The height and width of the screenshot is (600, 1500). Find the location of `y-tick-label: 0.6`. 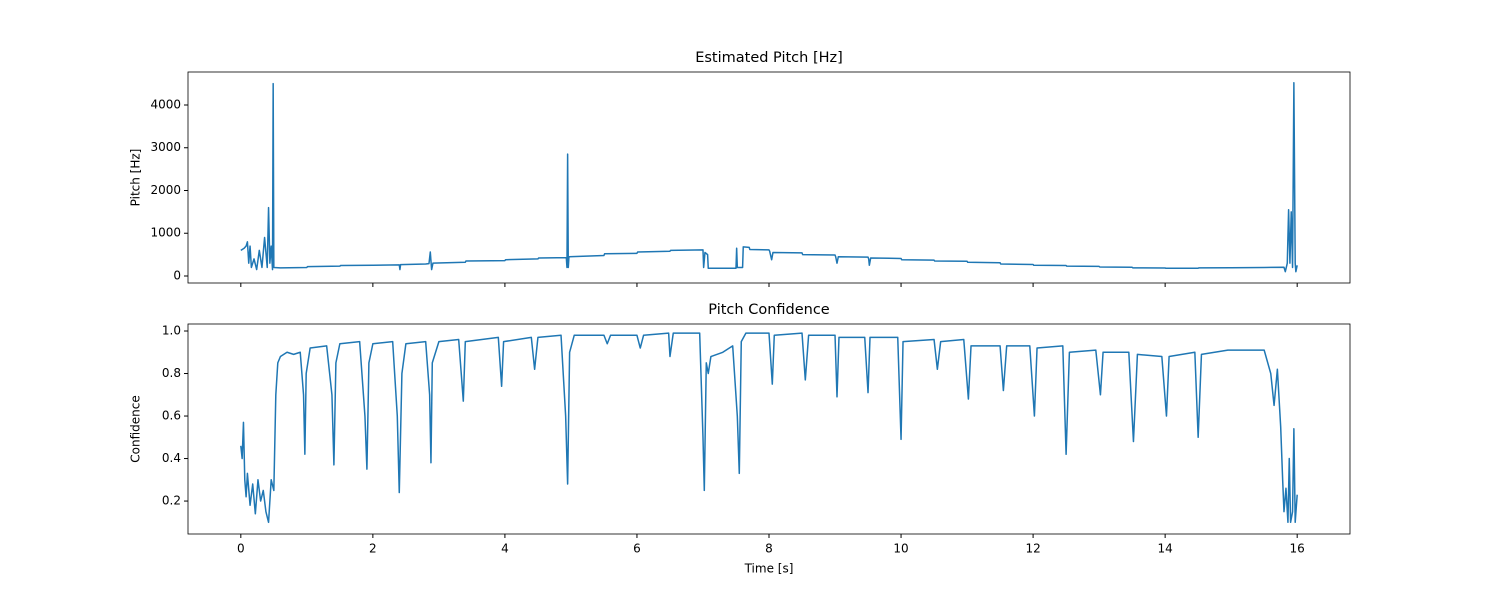

y-tick-label: 0.6 is located at coordinates (171, 416).